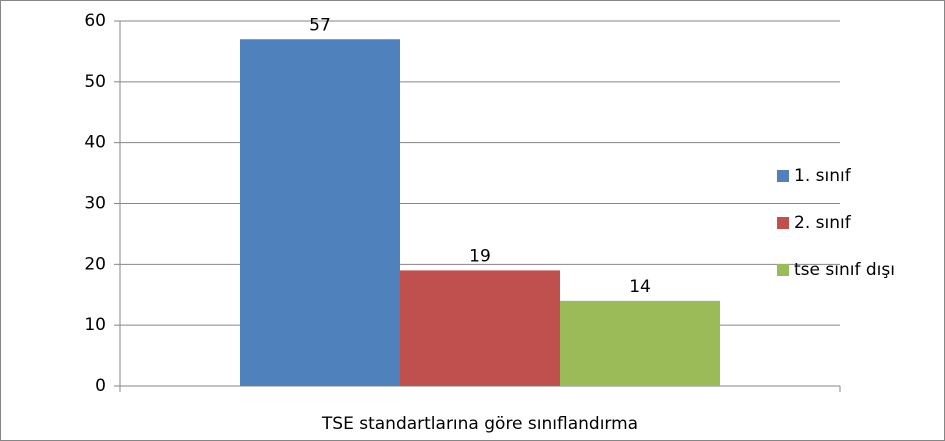  I want to click on y-tick-label: 0, so click(100, 386).